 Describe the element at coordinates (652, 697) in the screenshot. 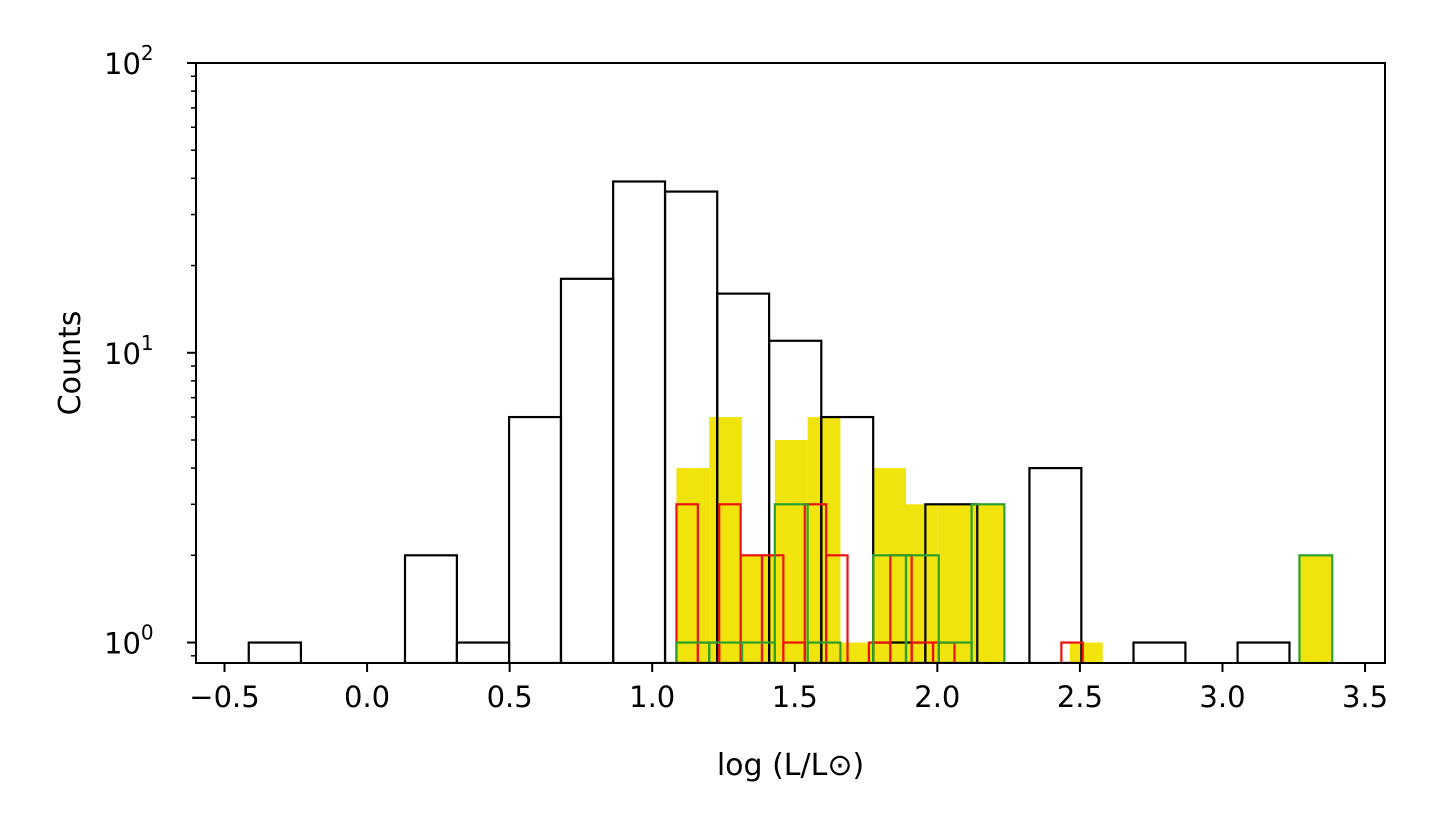

I see `x-tick-label: 1.0` at that location.